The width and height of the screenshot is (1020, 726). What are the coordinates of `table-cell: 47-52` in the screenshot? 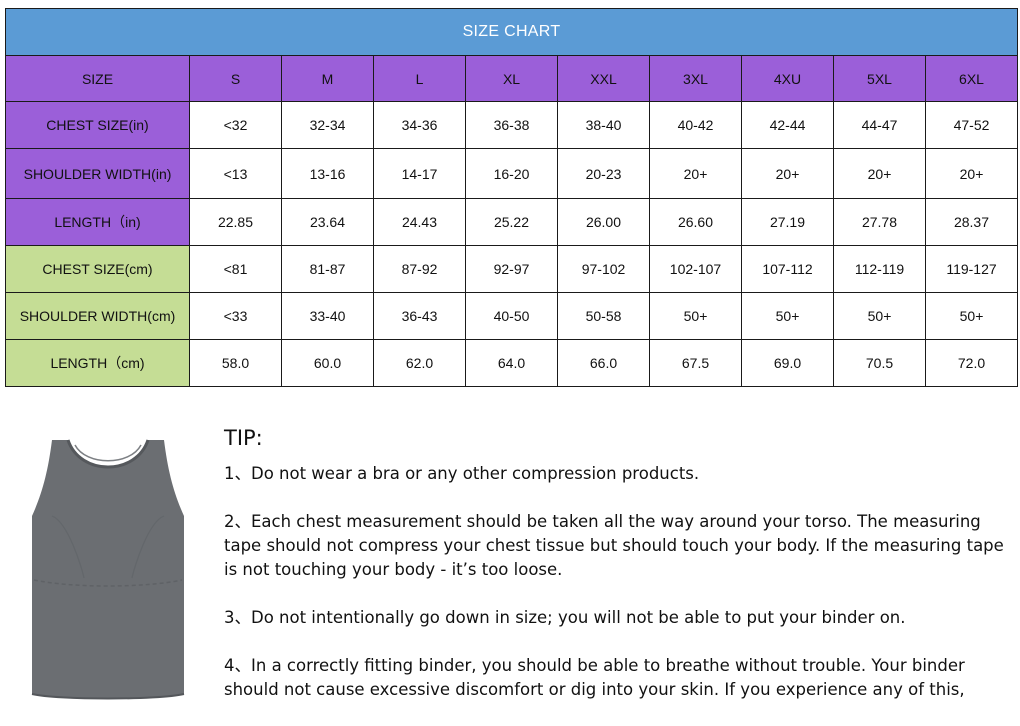 It's located at (971, 125).